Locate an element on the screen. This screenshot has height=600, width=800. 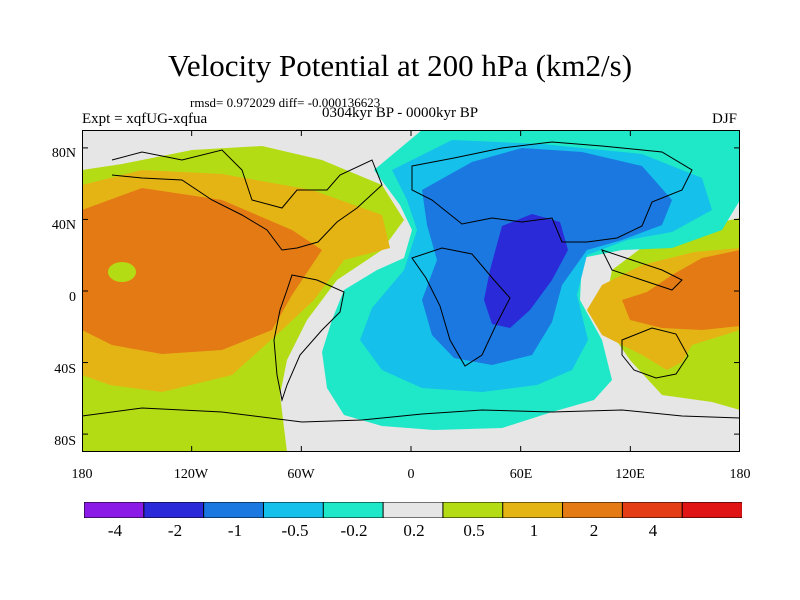
lon-label-180E: 180 is located at coordinates (740, 474).